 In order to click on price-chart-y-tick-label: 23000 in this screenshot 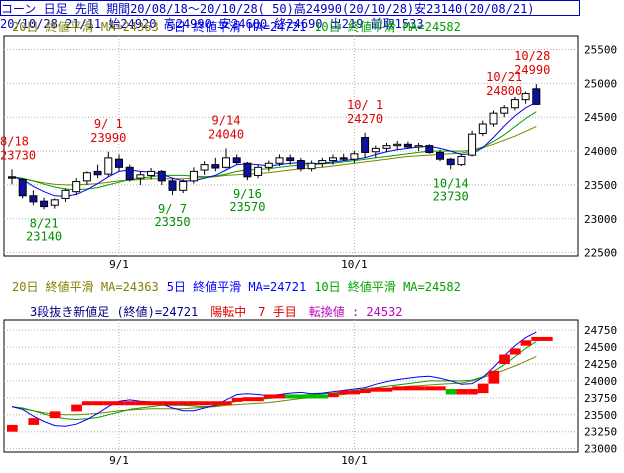, I will do `click(600, 219)`.